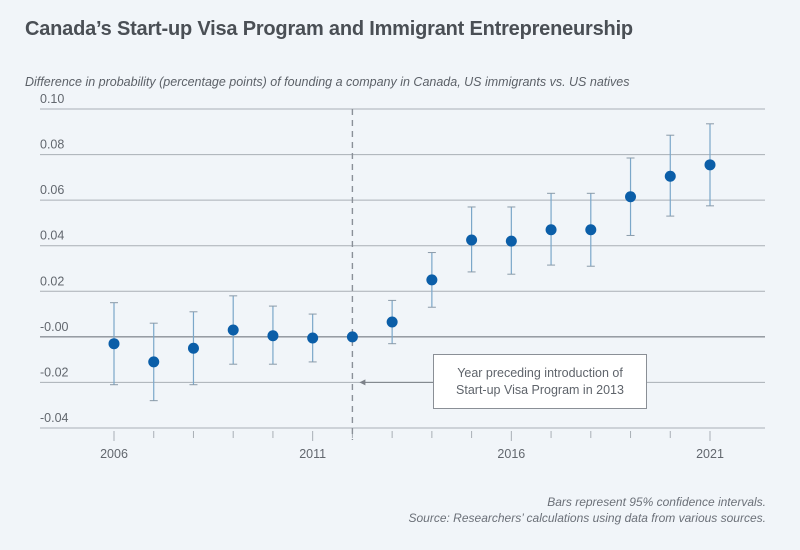  I want to click on x-tick-label: 2011, so click(312, 454).